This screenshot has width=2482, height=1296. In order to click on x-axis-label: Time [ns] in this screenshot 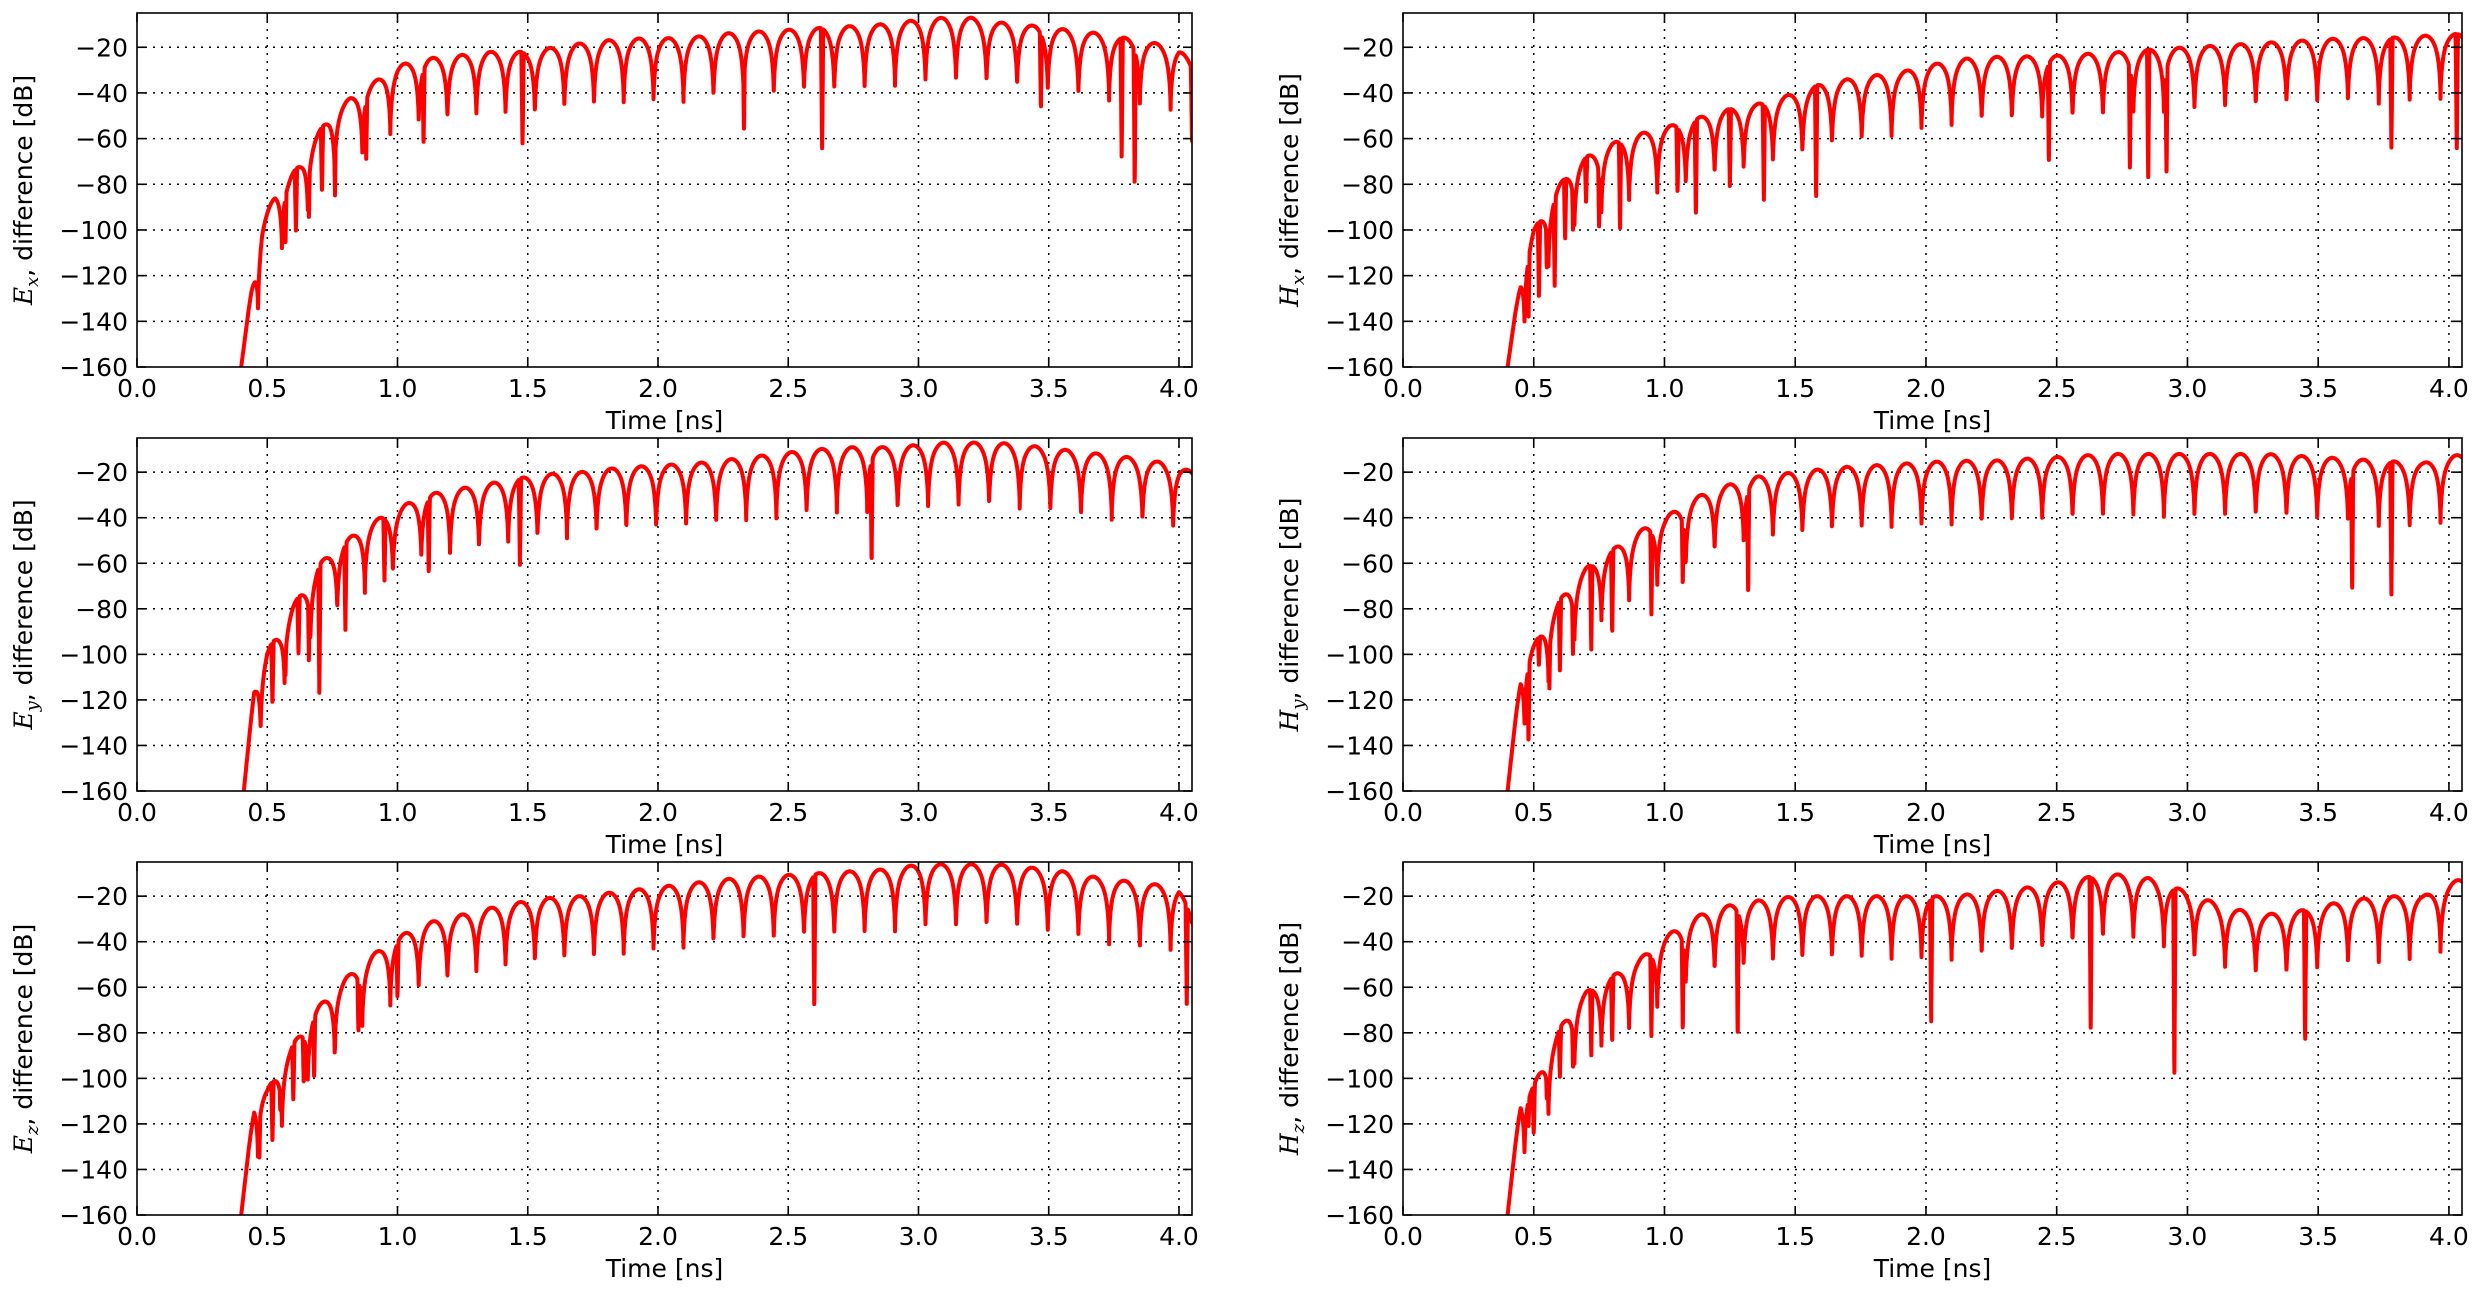, I will do `click(1932, 844)`.